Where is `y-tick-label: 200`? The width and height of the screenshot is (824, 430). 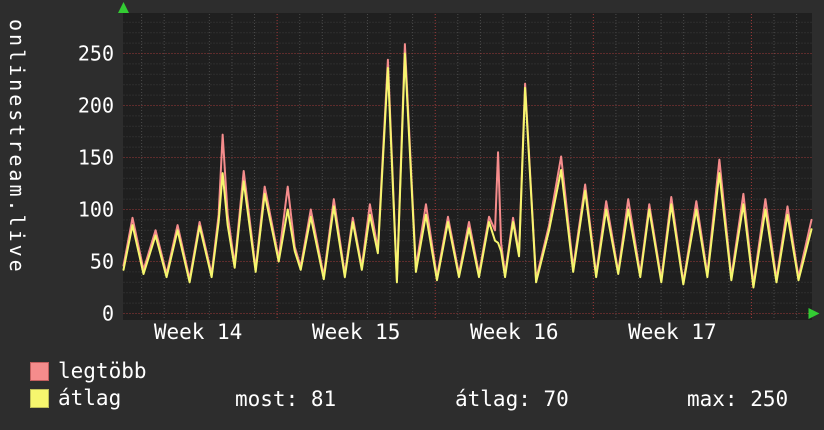 y-tick-label: 200 is located at coordinates (96, 106).